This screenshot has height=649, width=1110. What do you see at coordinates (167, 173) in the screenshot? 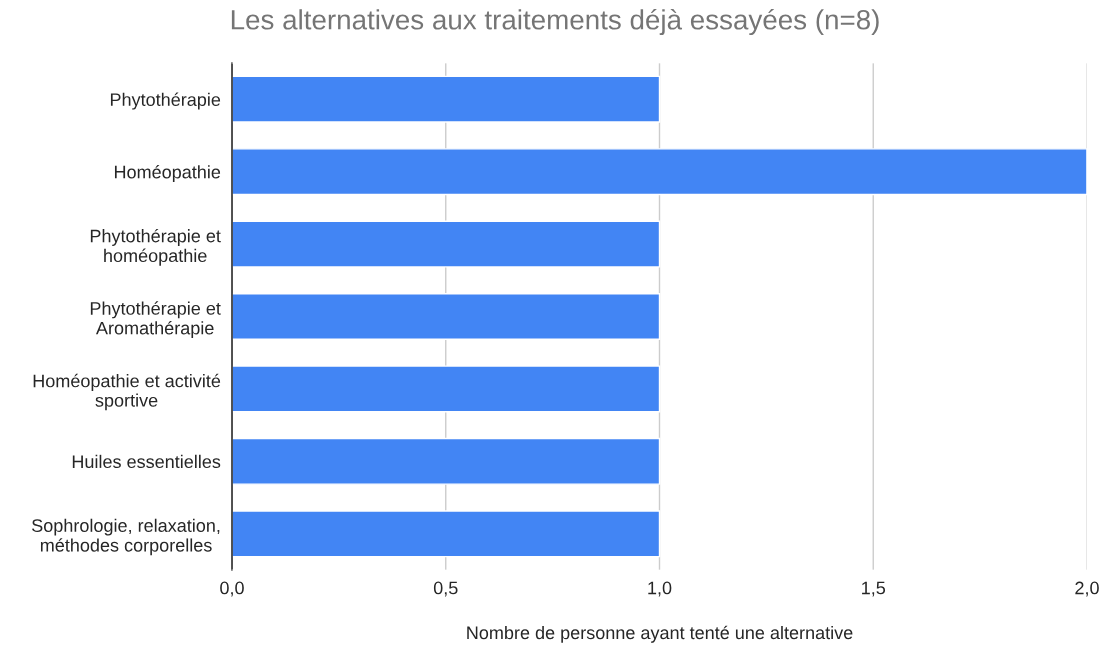
I see `y-tick-label: Homéopathie` at bounding box center [167, 173].